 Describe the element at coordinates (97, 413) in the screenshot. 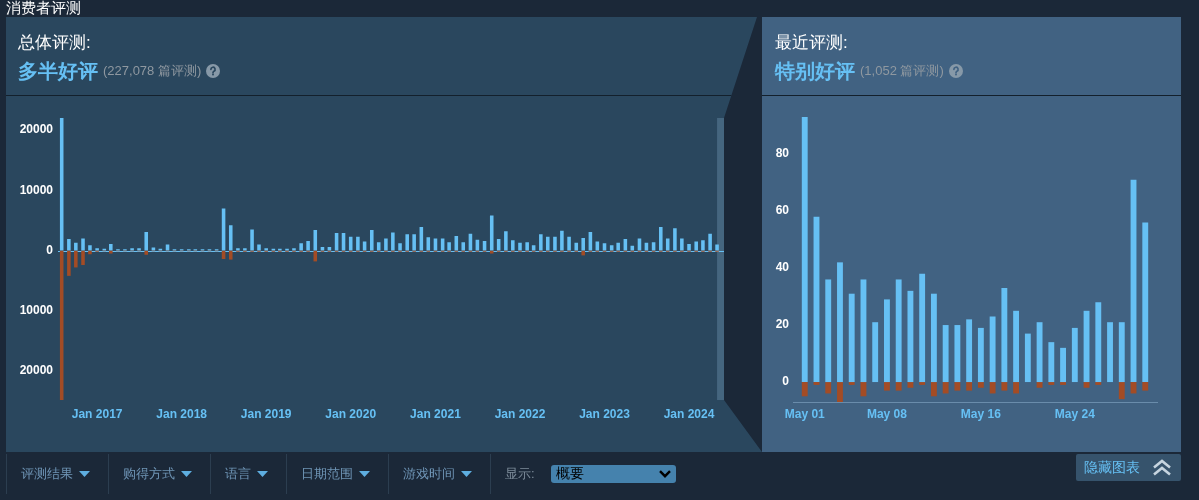

I see `x-tick-label: Jan 2017` at that location.